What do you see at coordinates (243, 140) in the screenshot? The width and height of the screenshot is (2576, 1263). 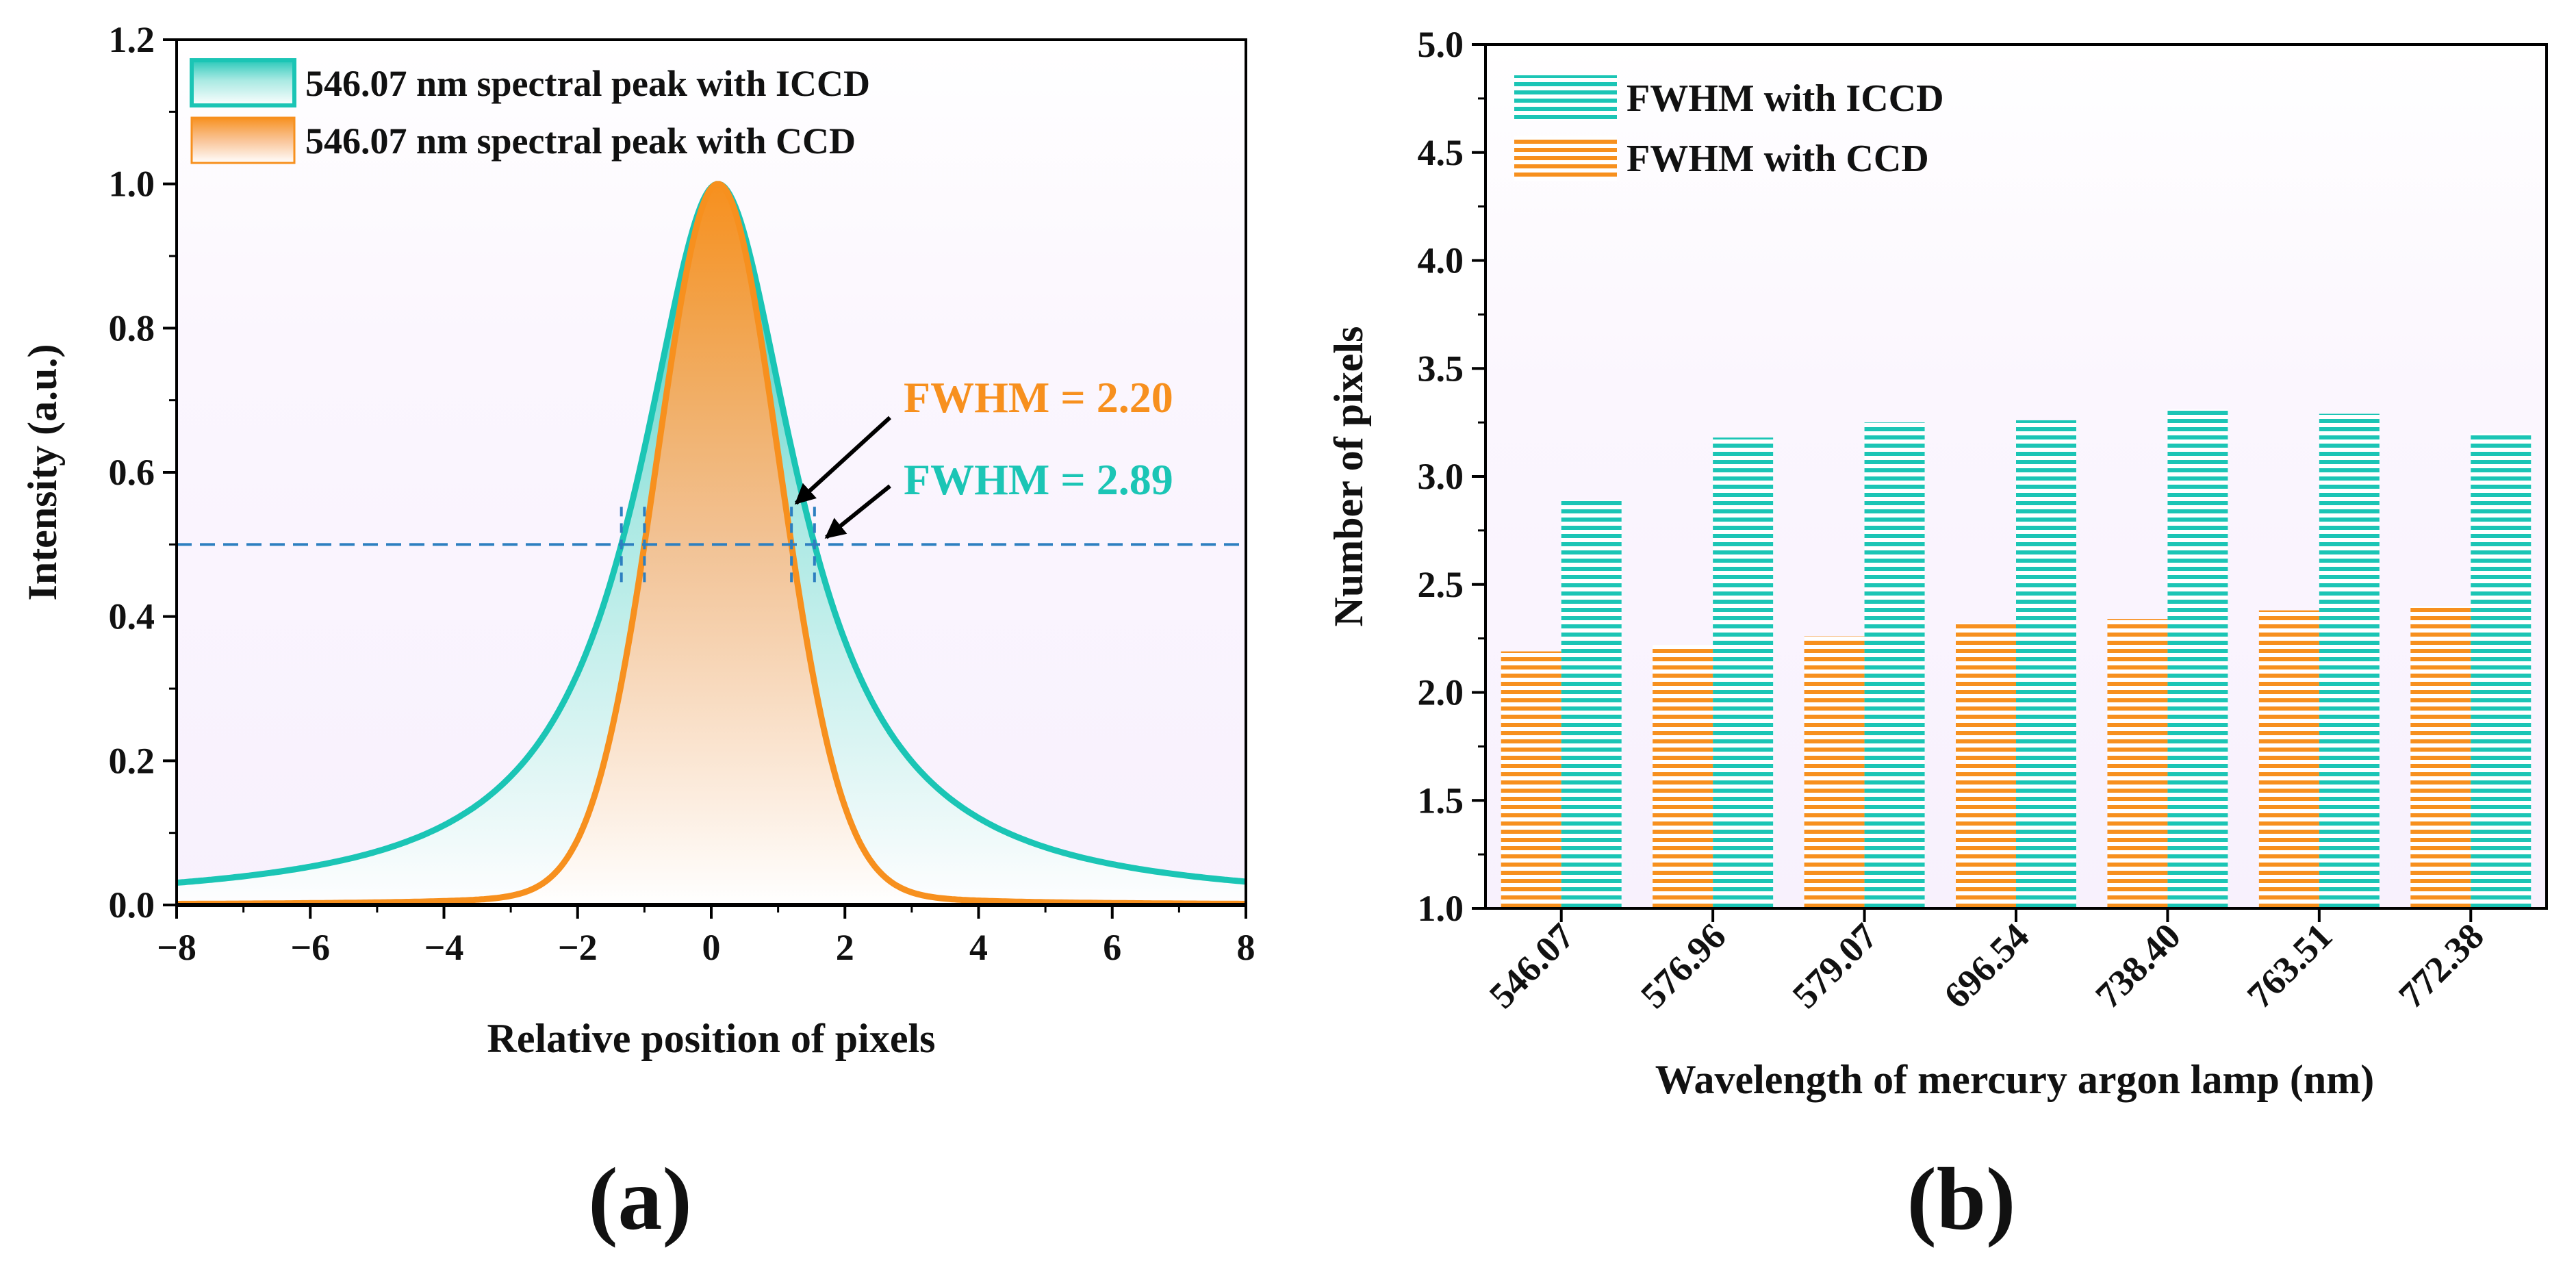 I see `legend-ccd-swatch` at bounding box center [243, 140].